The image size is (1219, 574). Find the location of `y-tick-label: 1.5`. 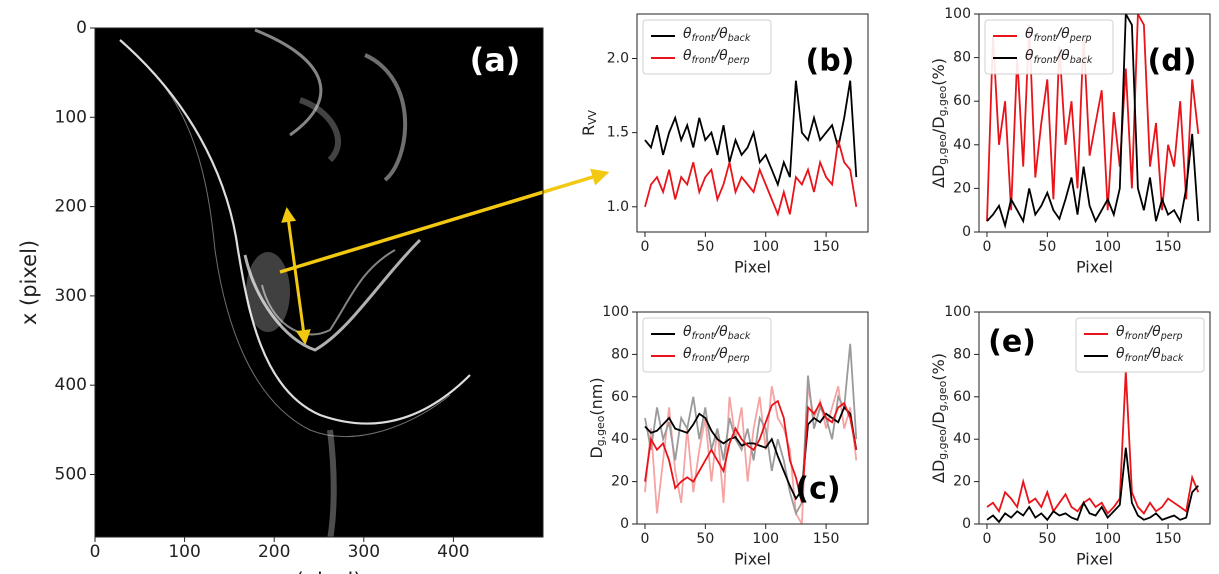

y-tick-label: 1.5 is located at coordinates (618, 133).